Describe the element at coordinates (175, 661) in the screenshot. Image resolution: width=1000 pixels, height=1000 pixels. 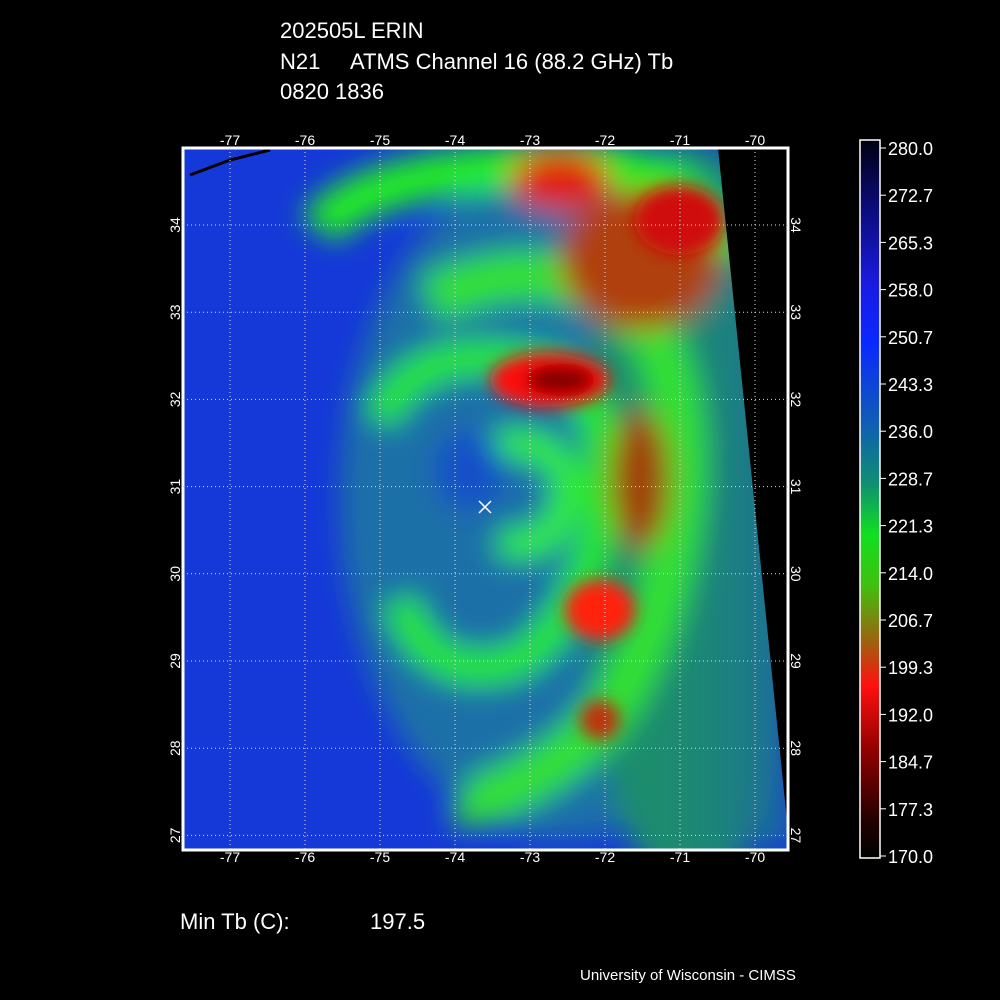
I see `lat-label-left: 29` at that location.